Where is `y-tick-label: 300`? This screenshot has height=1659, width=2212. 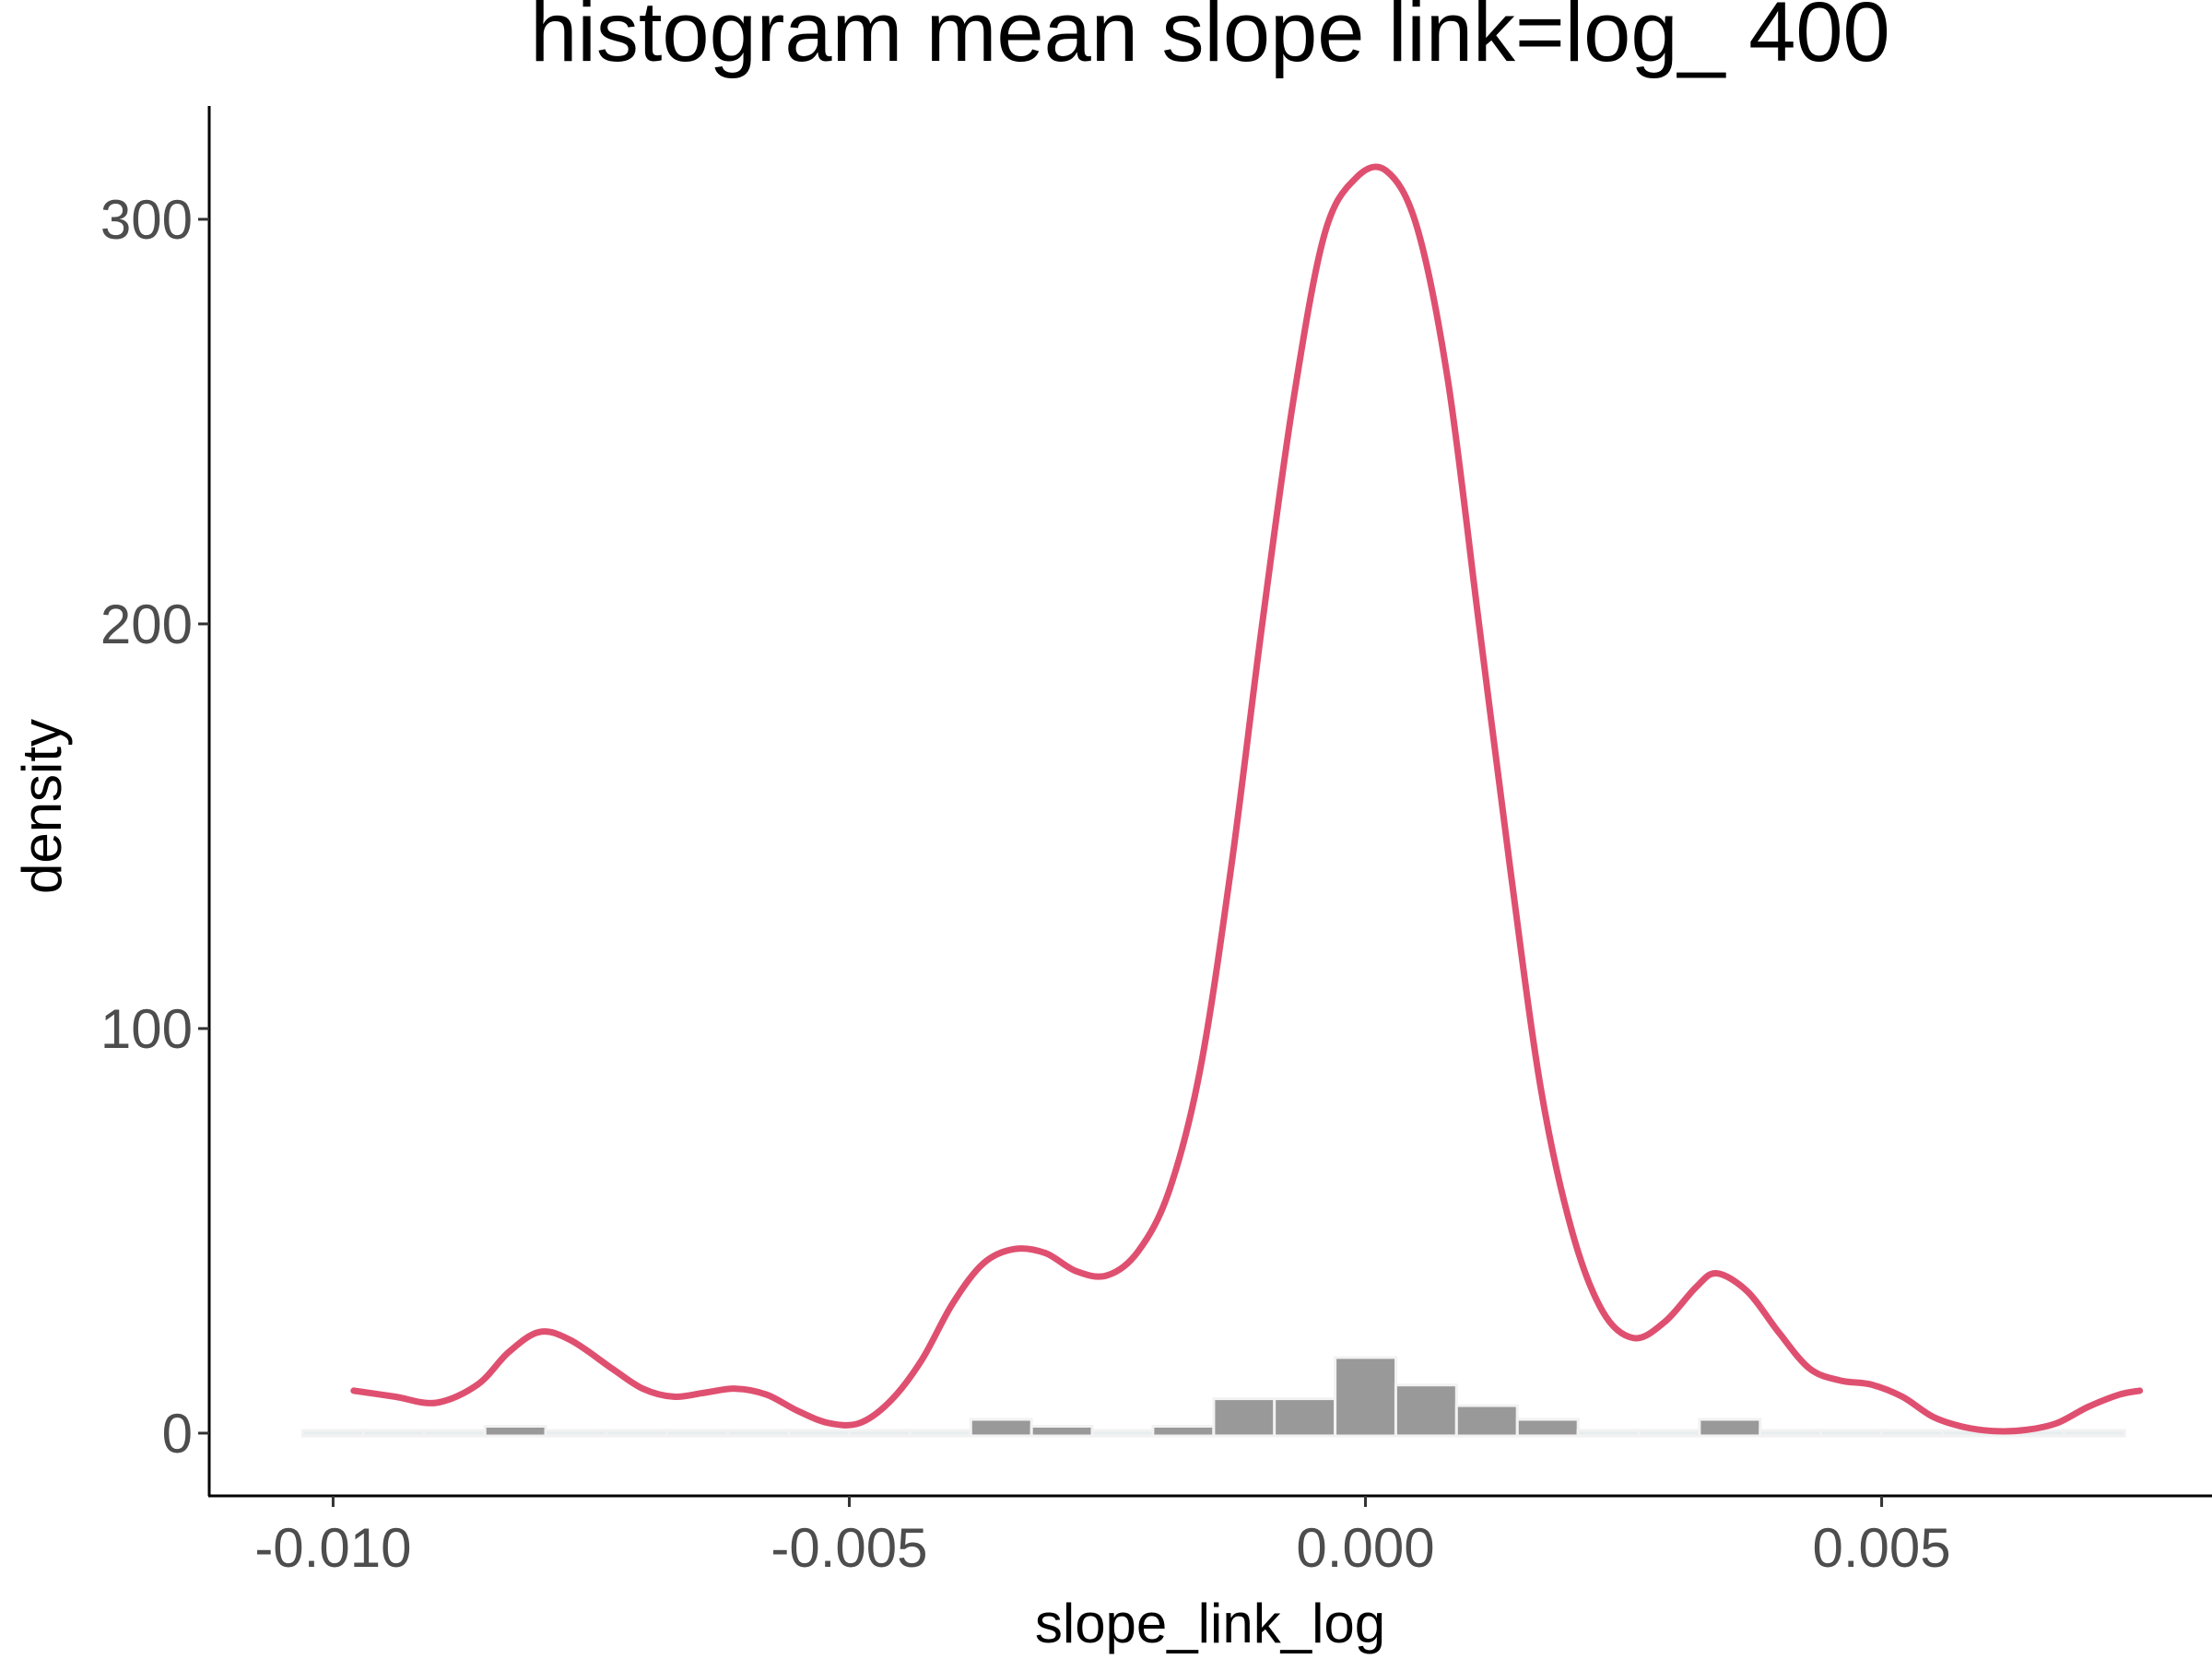
y-tick-label: 300 is located at coordinates (146, 220).